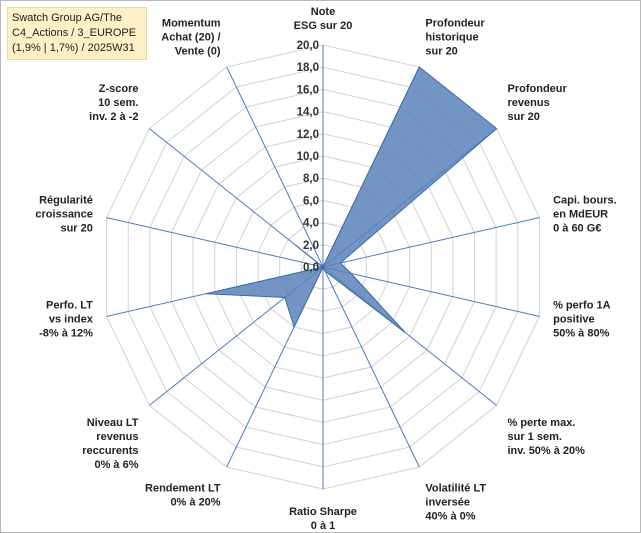 Image resolution: width=641 pixels, height=533 pixels. I want to click on axis-label-line: Rendement LT, so click(183, 489).